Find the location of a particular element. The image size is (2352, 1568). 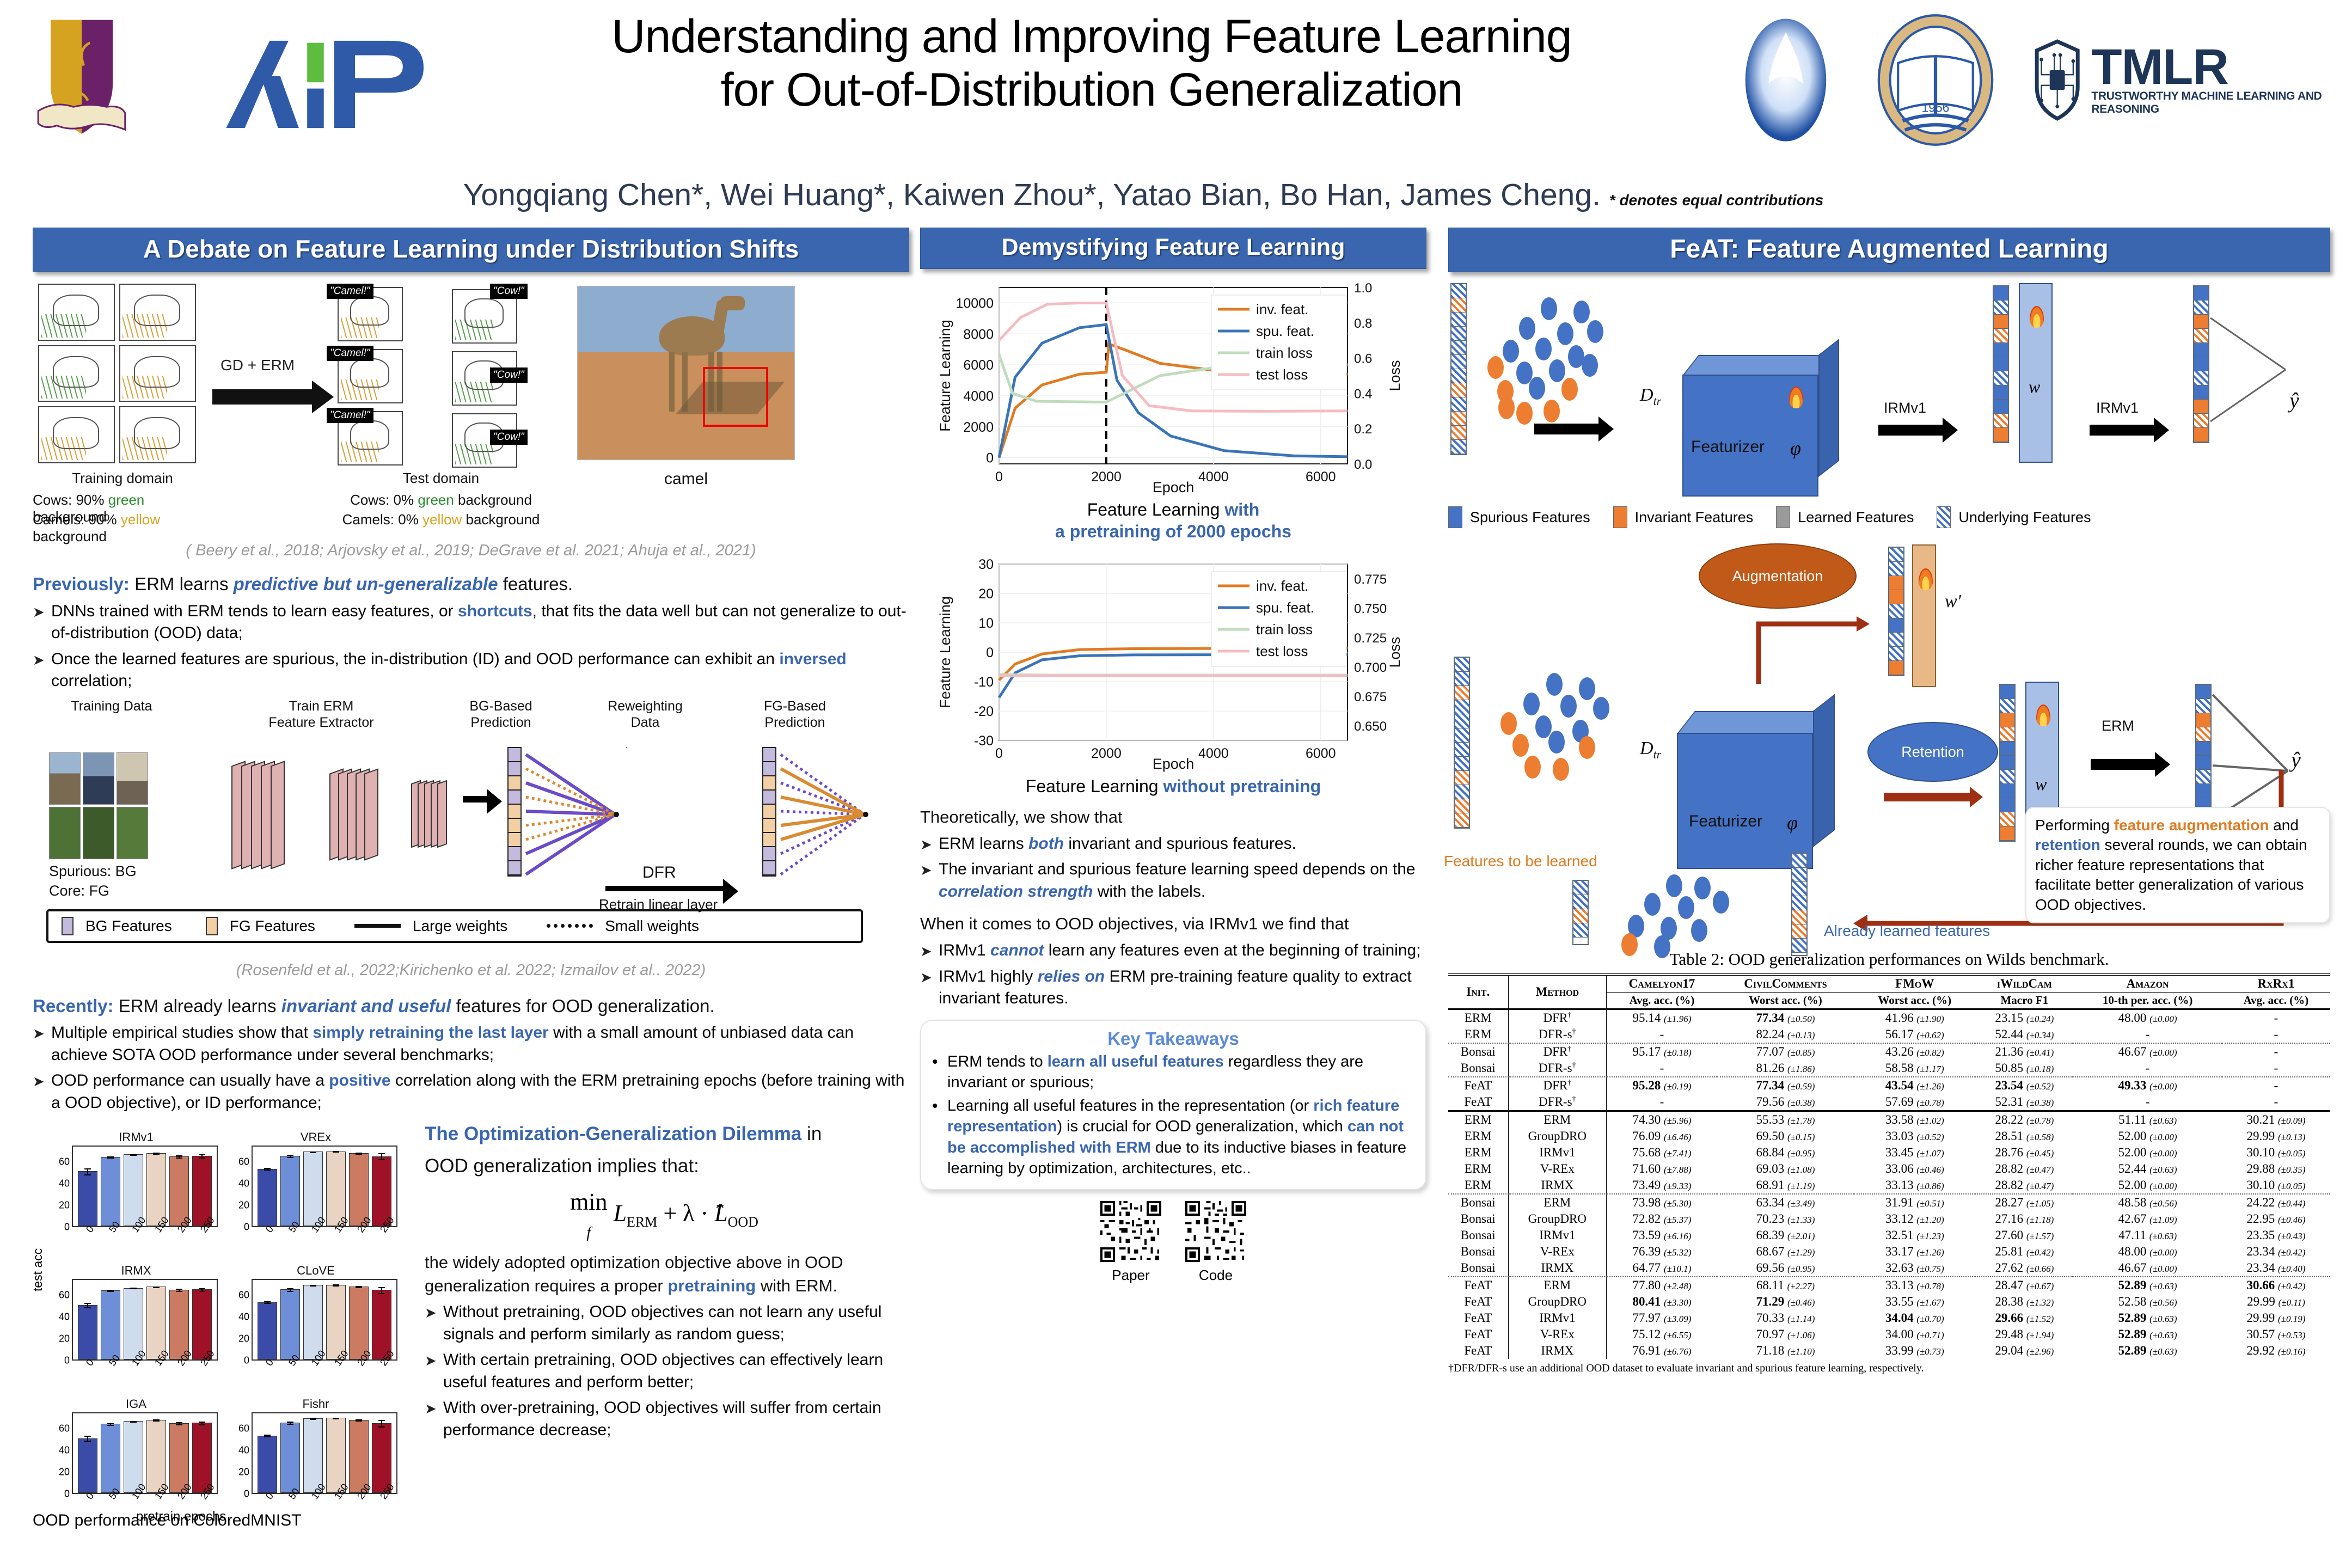

legend-label-large: Large weights is located at coordinates (460, 925).